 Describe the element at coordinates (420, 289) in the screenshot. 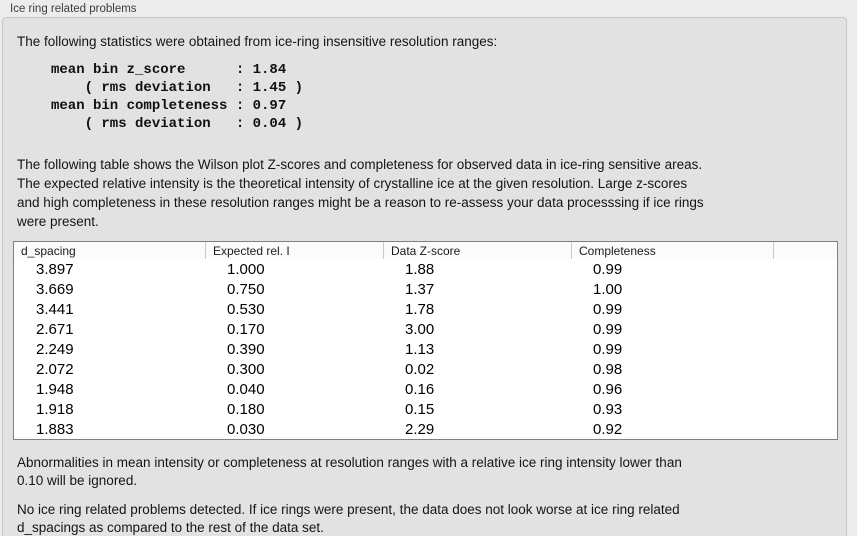

I see `table-cell: 1.37` at that location.